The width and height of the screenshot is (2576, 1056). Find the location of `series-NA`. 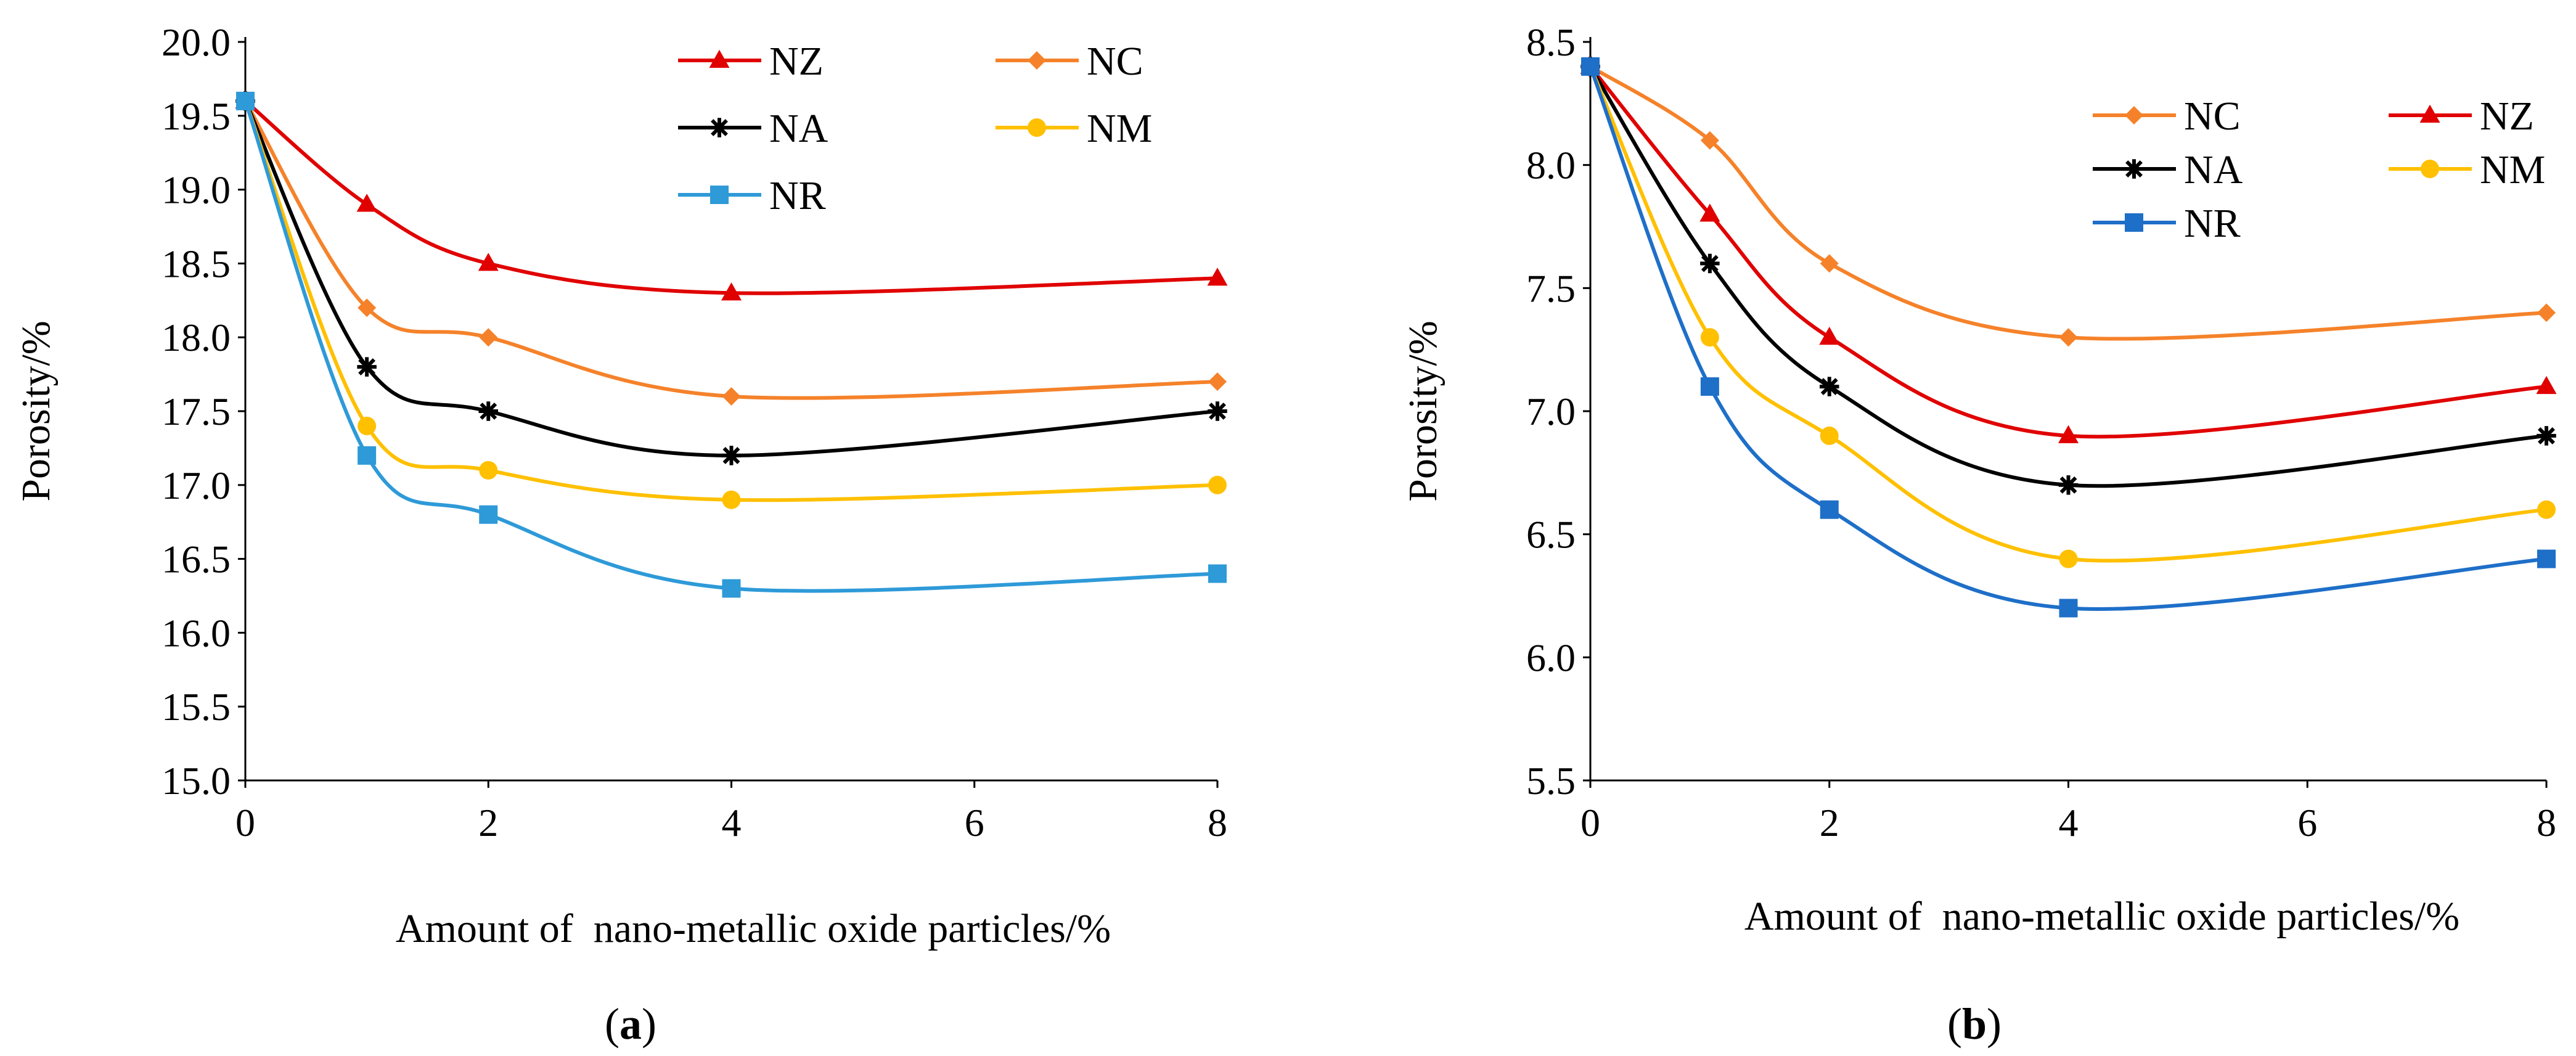

series-NA is located at coordinates (731, 278).